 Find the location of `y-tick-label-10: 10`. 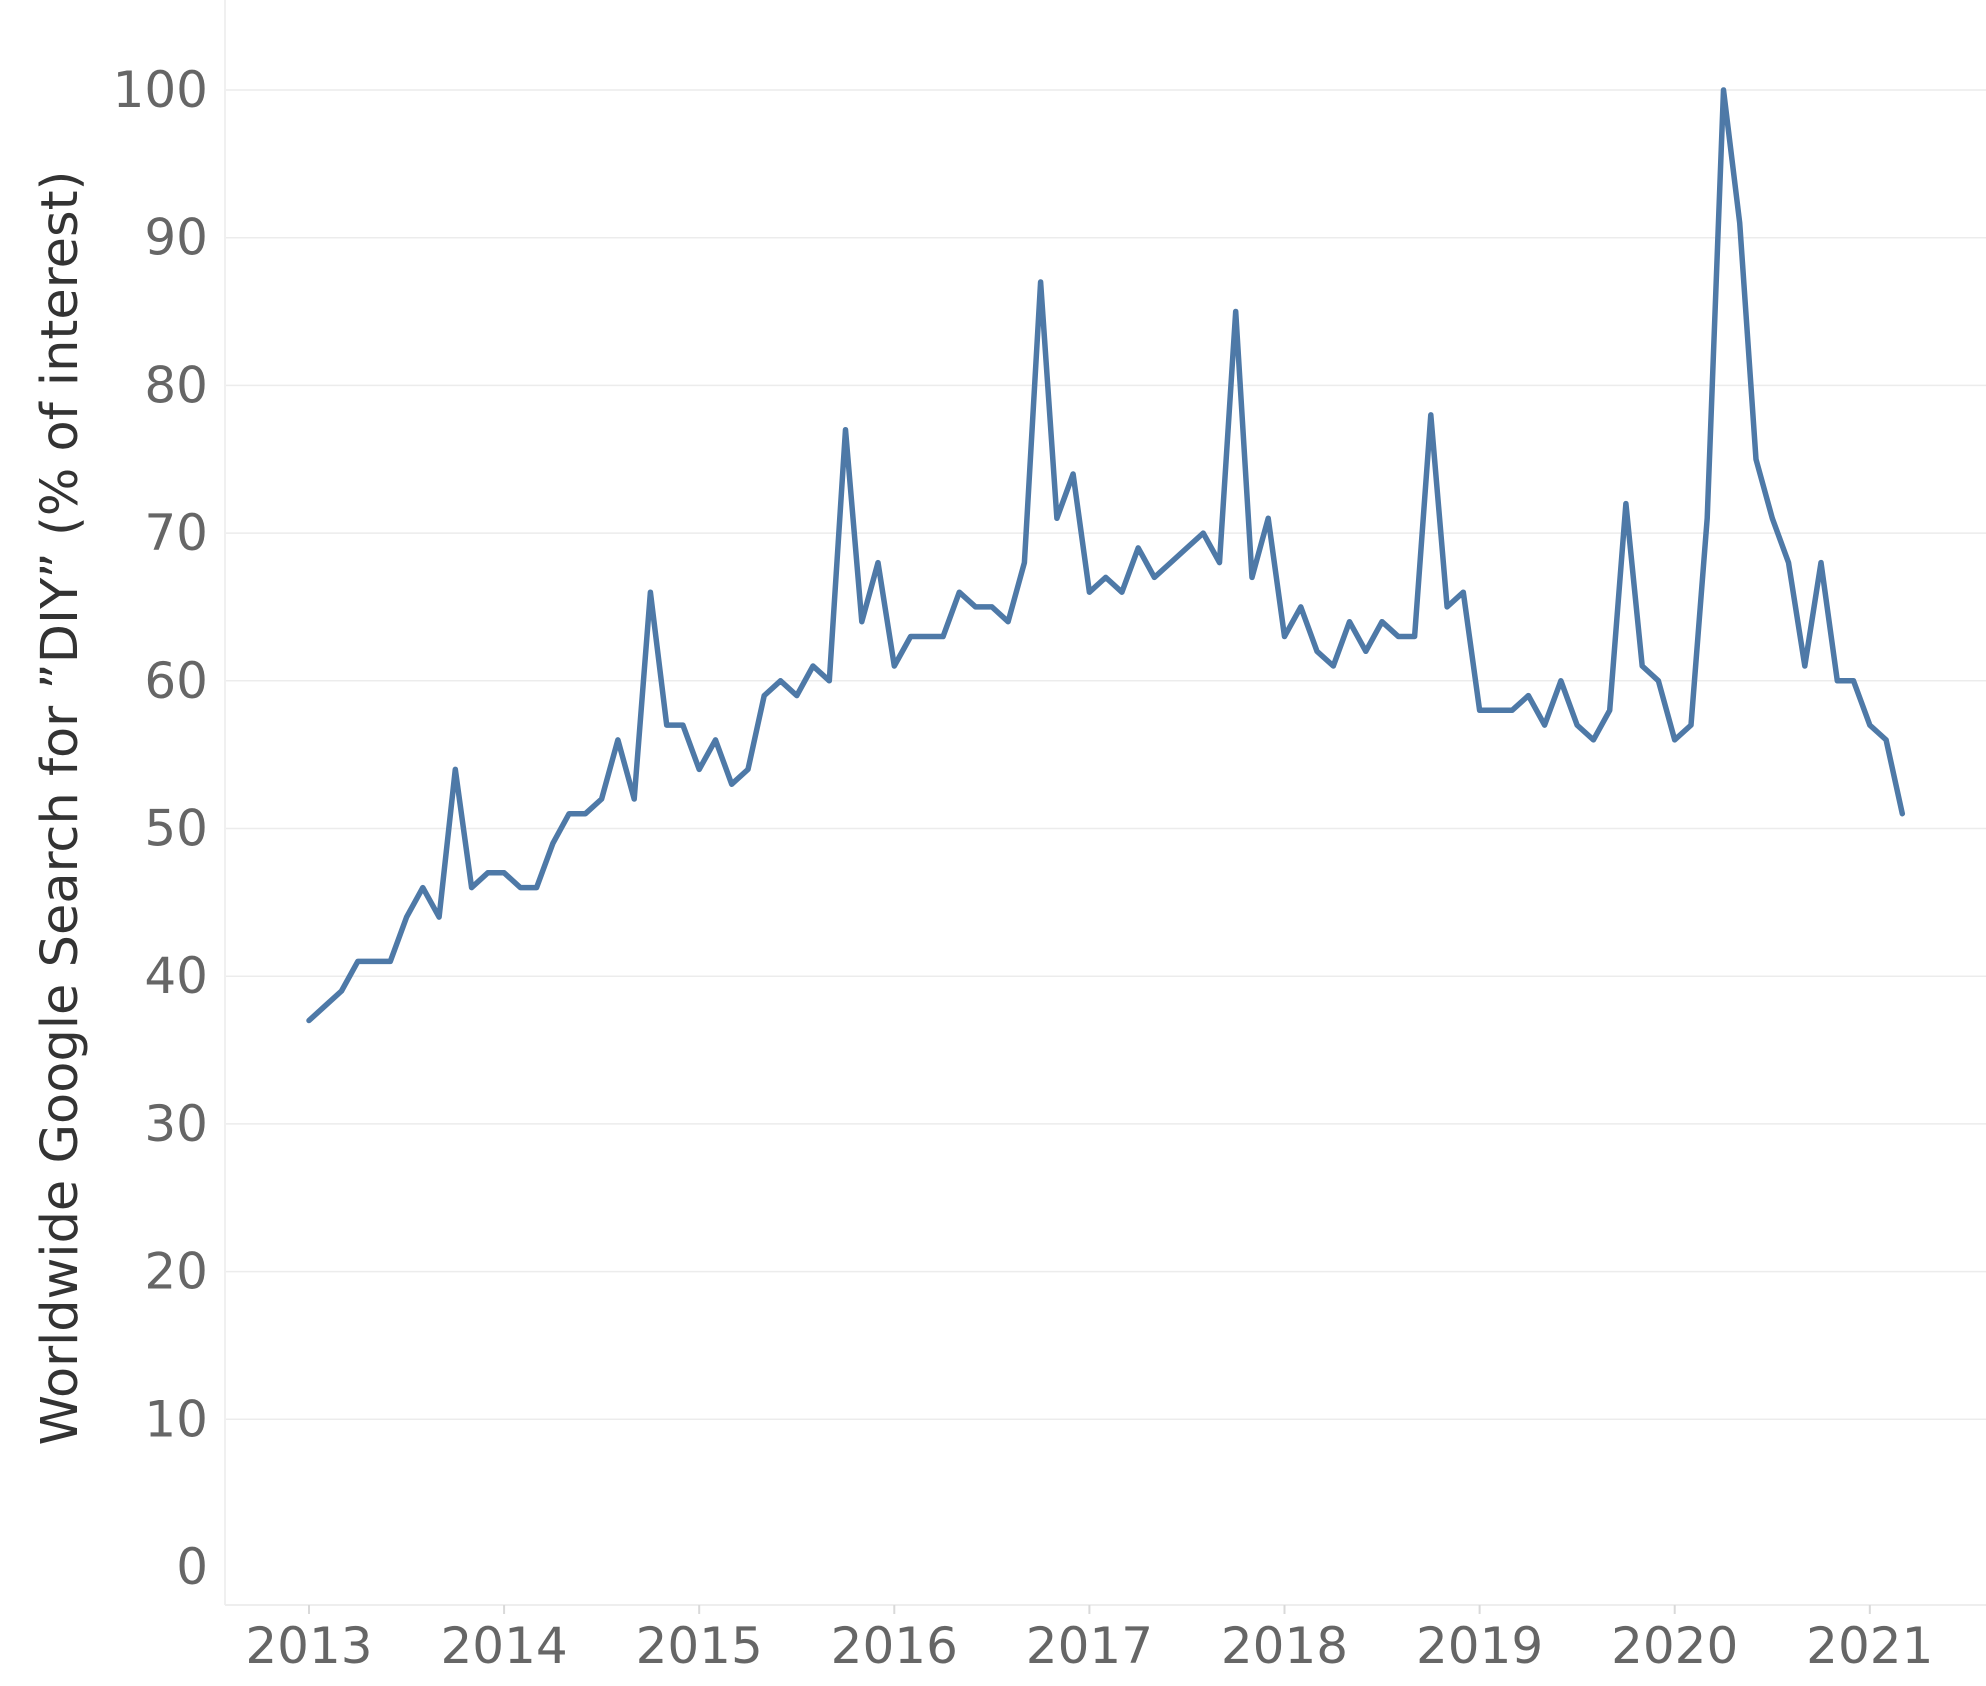

y-tick-label-10: 10 is located at coordinates (176, 1419).